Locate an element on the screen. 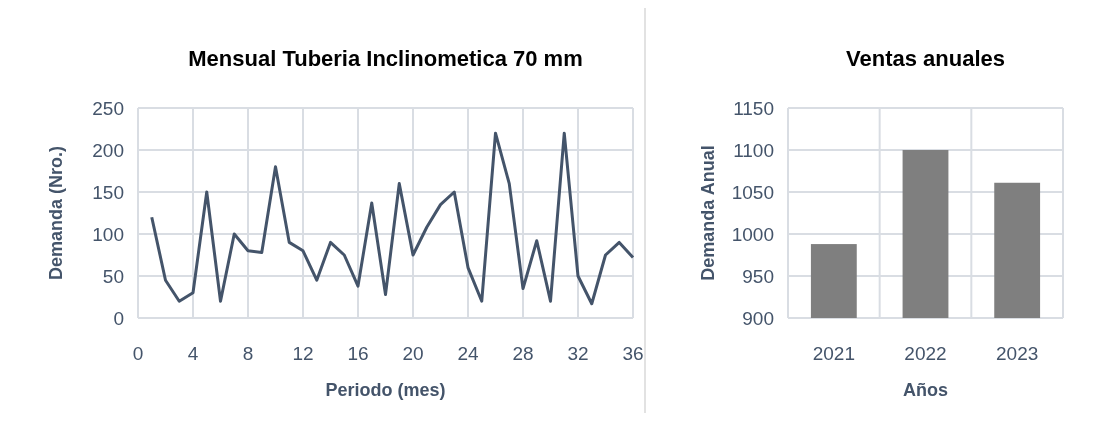 This screenshot has width=1111, height=421. y-tick-label: 1000 is located at coordinates (752, 234).